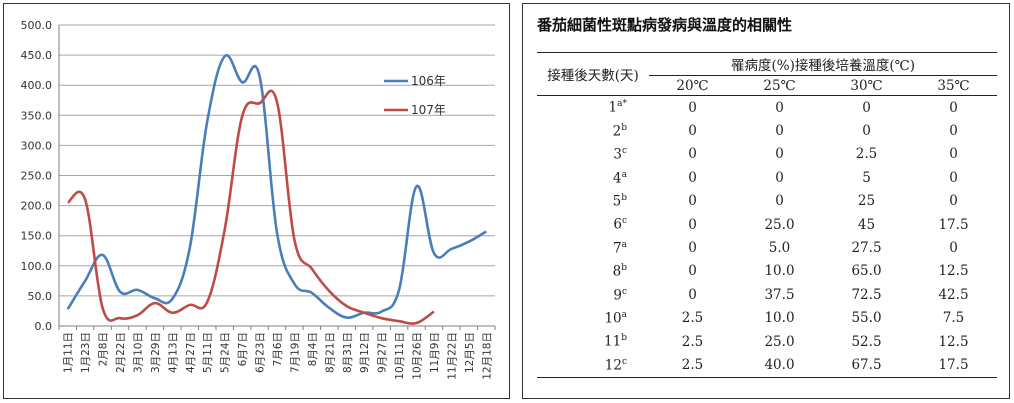  I want to click on table-row: 10a 2.5 10.0 55.0 7.5, so click(767, 318).